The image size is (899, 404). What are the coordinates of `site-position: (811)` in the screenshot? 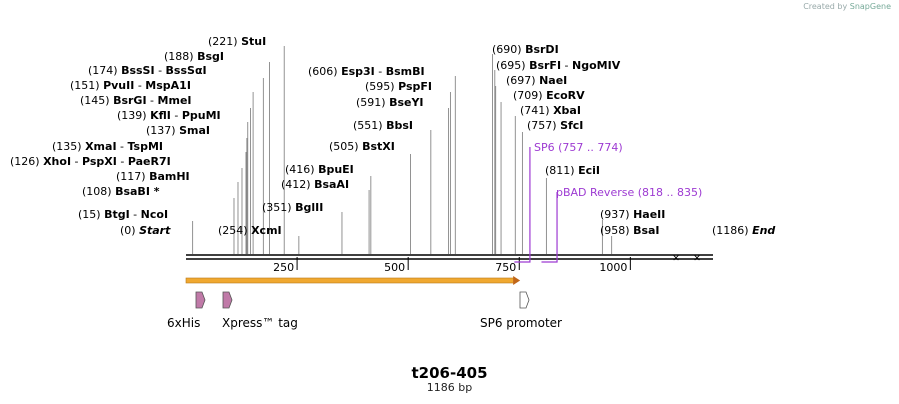 It's located at (561, 170).